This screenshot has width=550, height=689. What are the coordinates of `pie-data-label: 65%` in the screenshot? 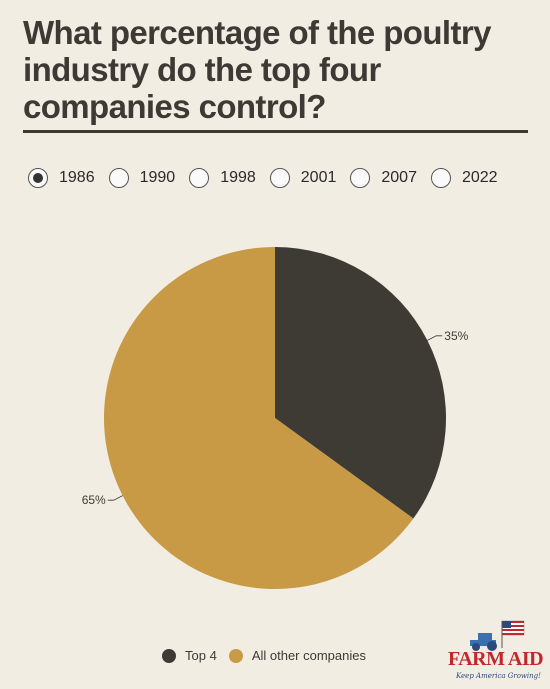 It's located at (94, 500).